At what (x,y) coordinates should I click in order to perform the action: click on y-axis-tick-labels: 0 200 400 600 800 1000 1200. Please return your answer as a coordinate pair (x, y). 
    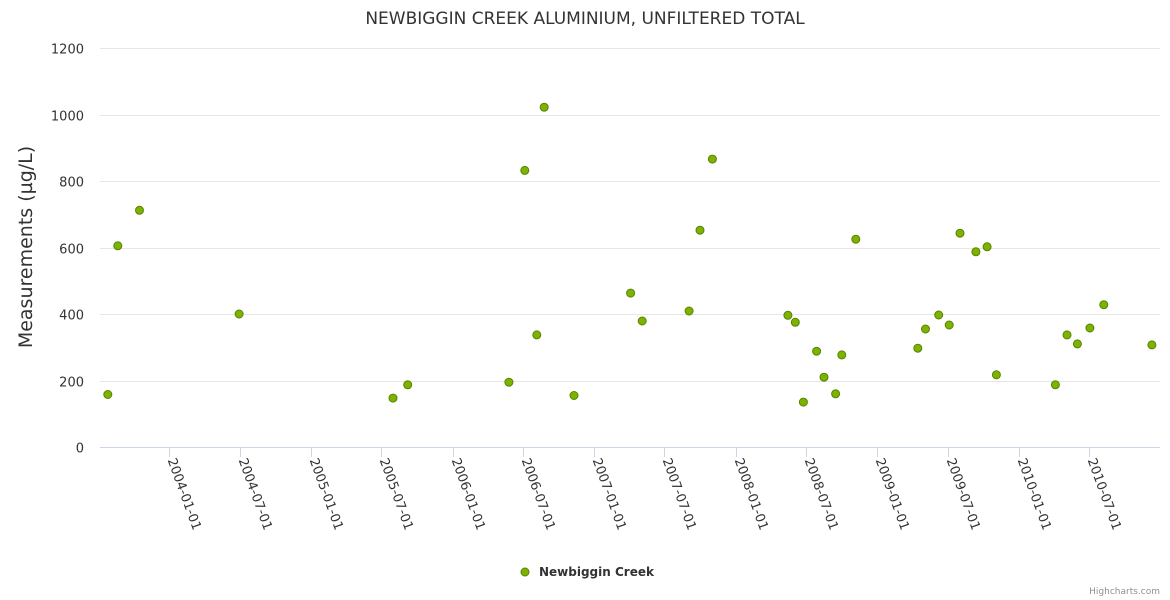
    Looking at the image, I should click on (67, 250).